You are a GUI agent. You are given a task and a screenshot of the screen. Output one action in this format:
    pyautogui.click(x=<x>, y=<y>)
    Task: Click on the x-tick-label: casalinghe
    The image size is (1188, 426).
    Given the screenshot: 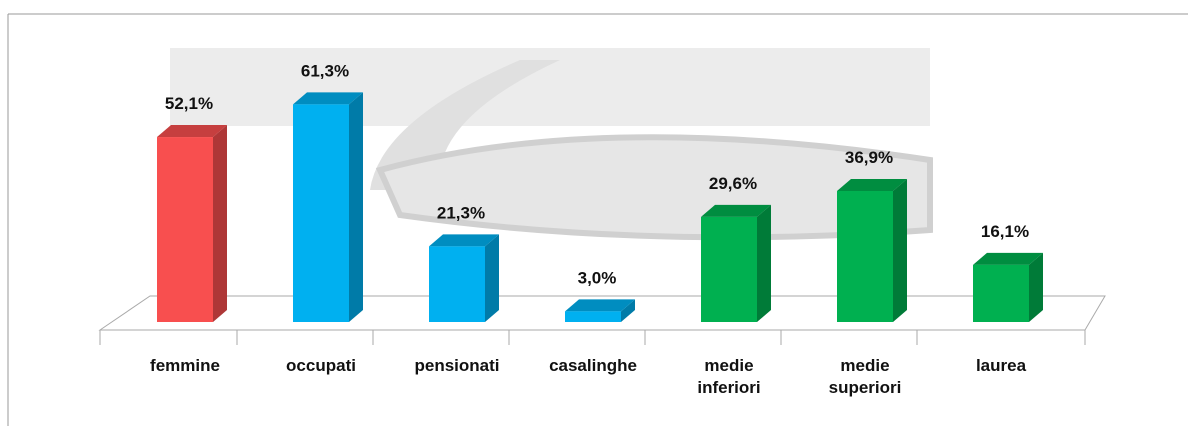 What is the action you would take?
    pyautogui.click(x=593, y=365)
    